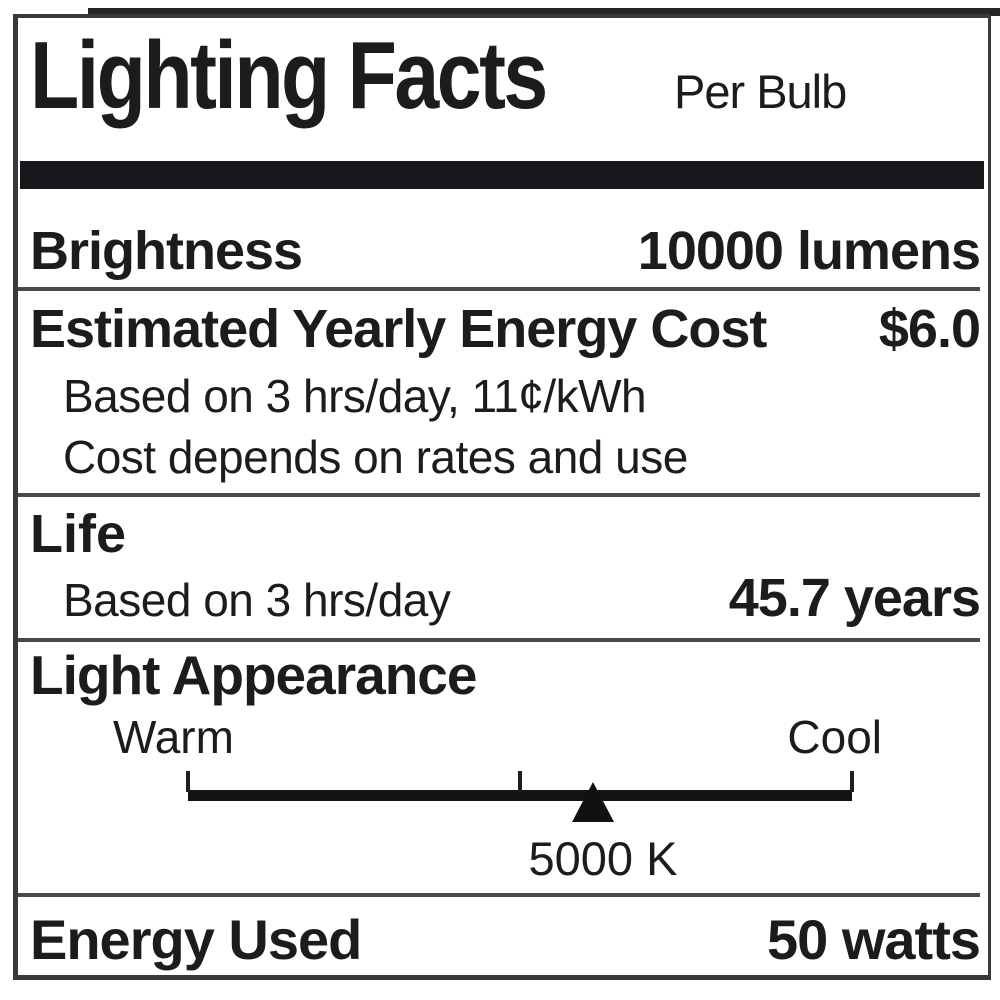 This screenshot has height=1000, width=1000. What do you see at coordinates (505, 737) in the screenshot?
I see `warm-cool-row: Warm Cool` at bounding box center [505, 737].